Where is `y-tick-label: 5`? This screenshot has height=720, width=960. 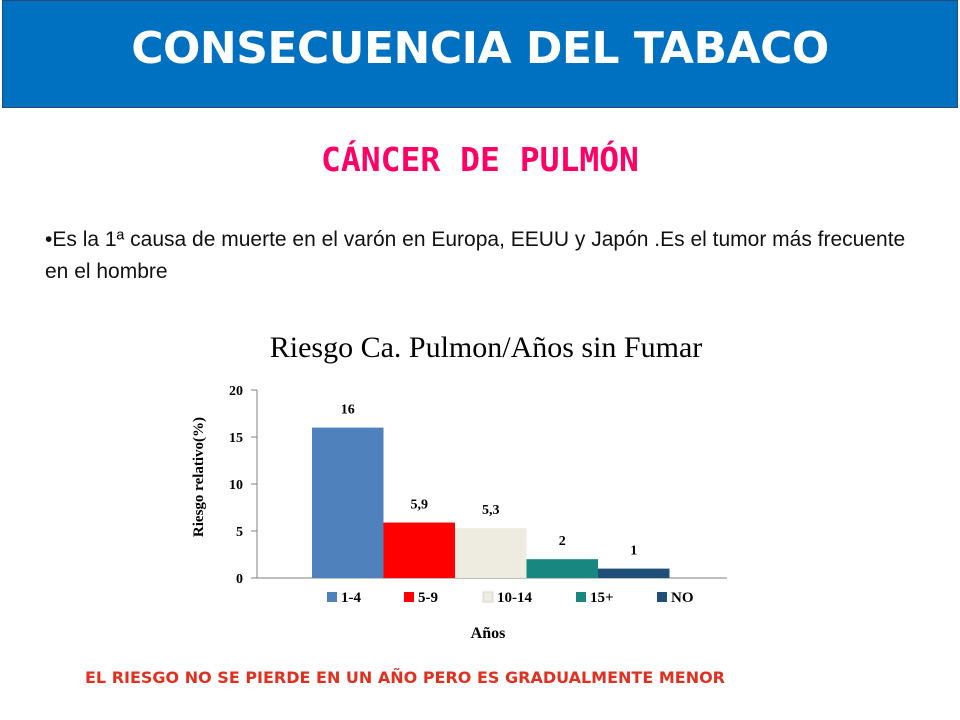
y-tick-label: 5 is located at coordinates (239, 532).